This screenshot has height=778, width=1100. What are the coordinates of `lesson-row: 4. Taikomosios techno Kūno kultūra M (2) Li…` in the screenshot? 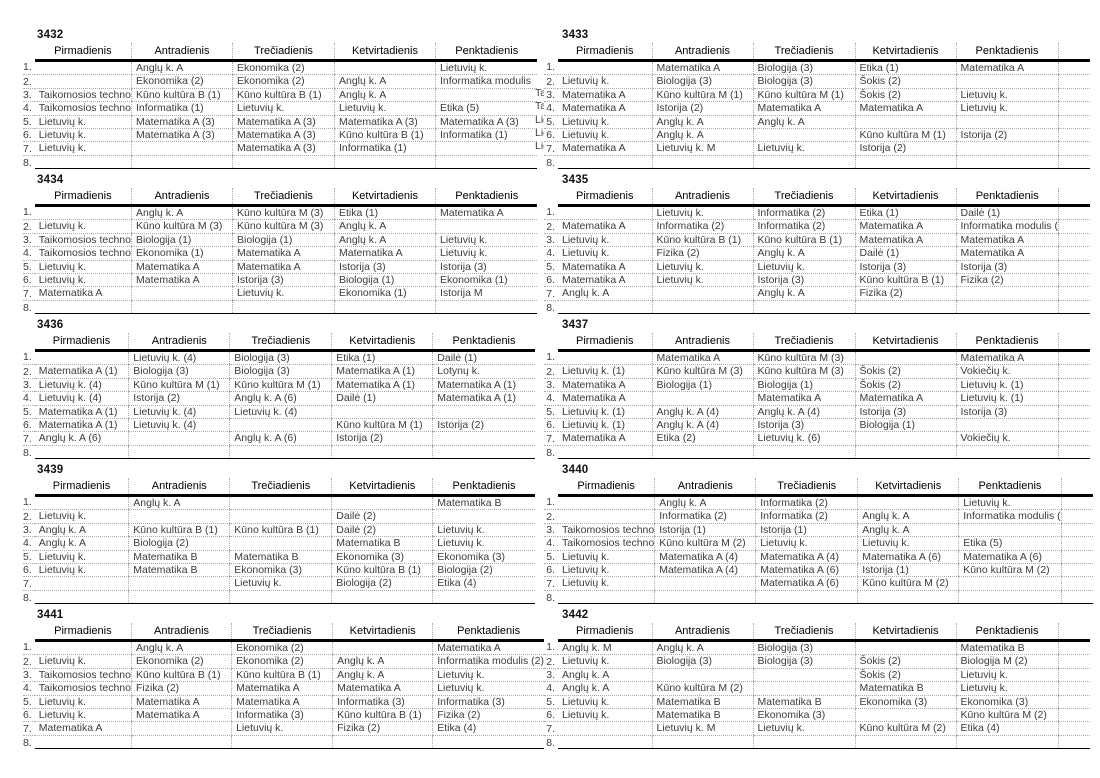 It's located at (819, 543).